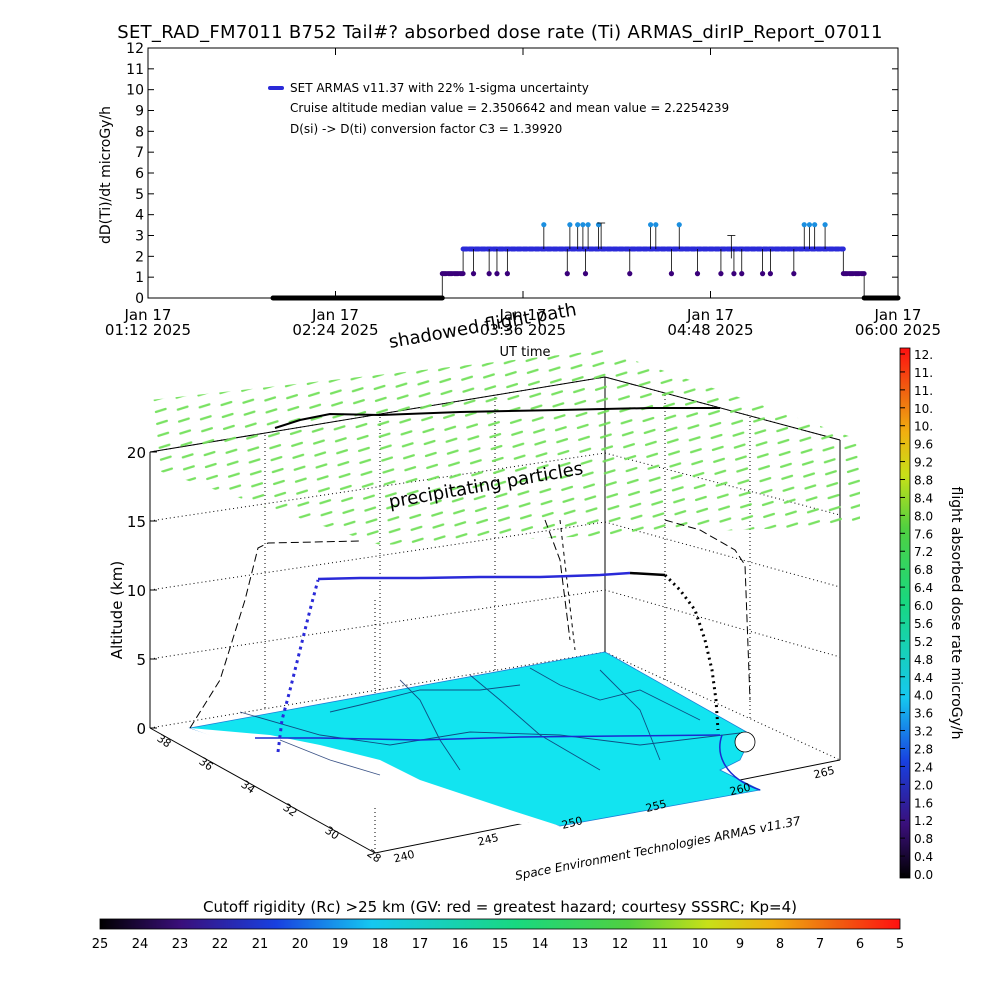 This screenshot has height=1000, width=1000. I want to click on dose-colorbar-tick-label: 10., so click(923, 427).